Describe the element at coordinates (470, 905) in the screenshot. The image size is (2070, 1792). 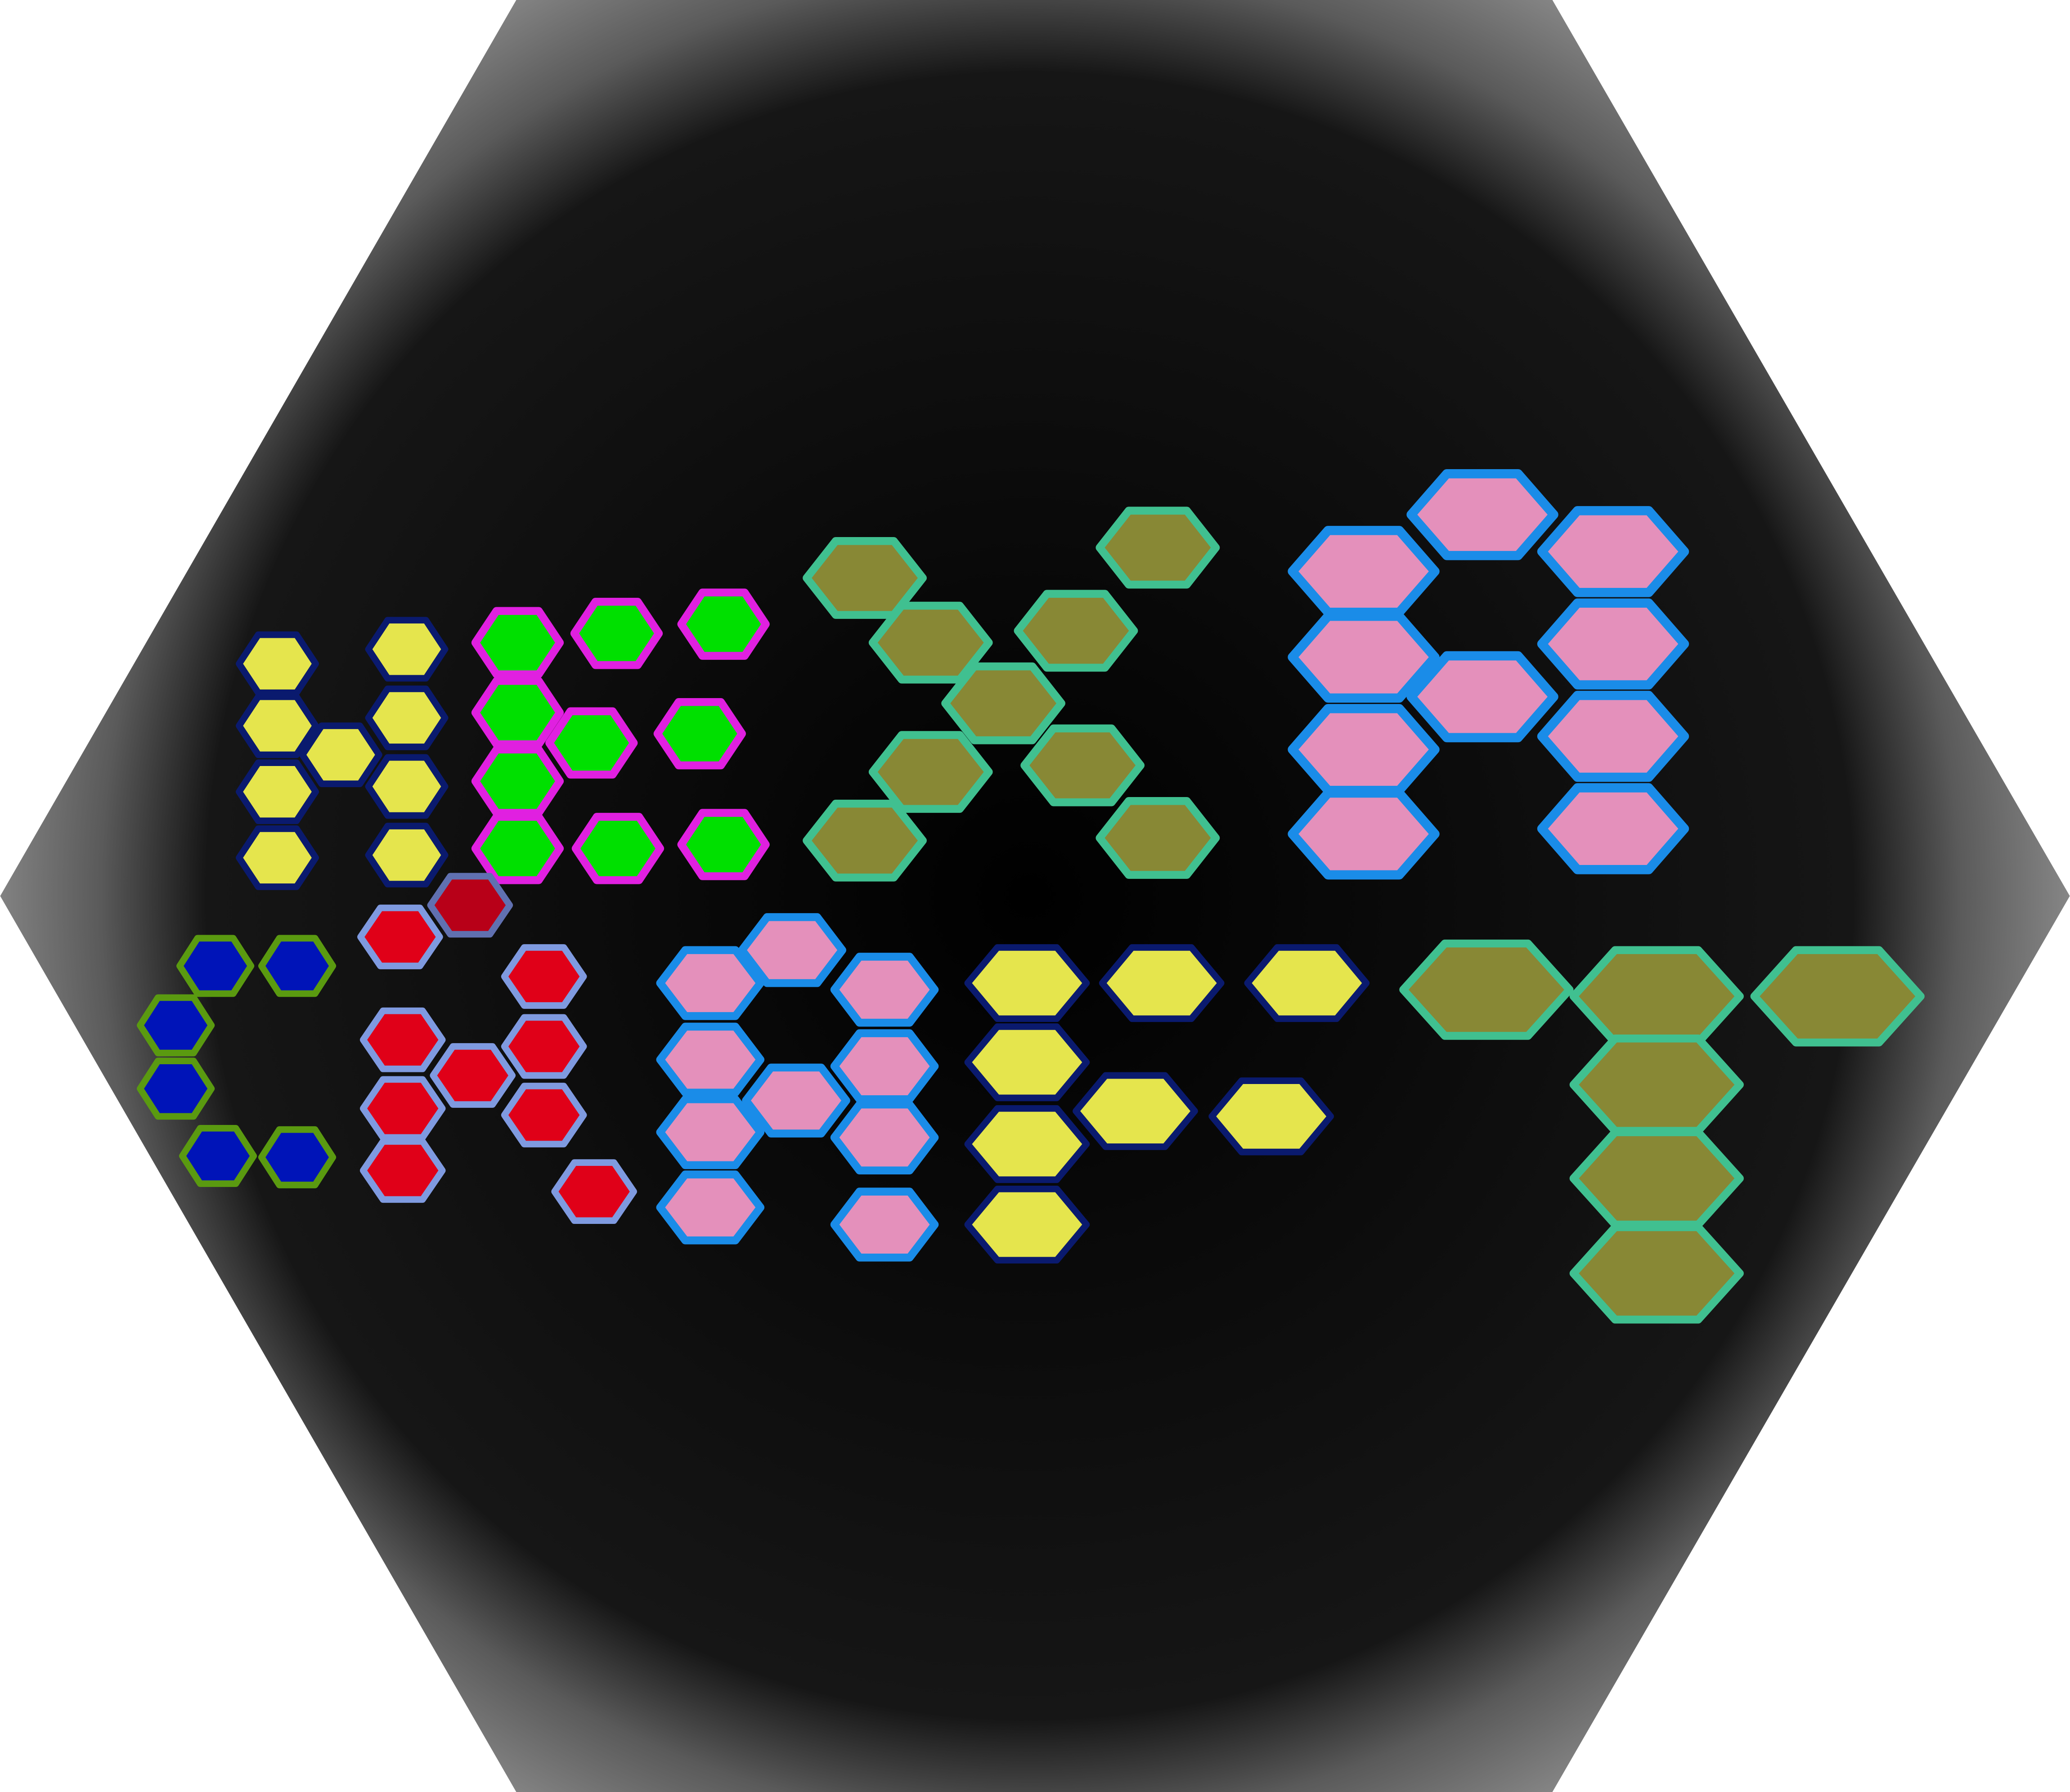
I see `letter-r-hex-shadow` at that location.